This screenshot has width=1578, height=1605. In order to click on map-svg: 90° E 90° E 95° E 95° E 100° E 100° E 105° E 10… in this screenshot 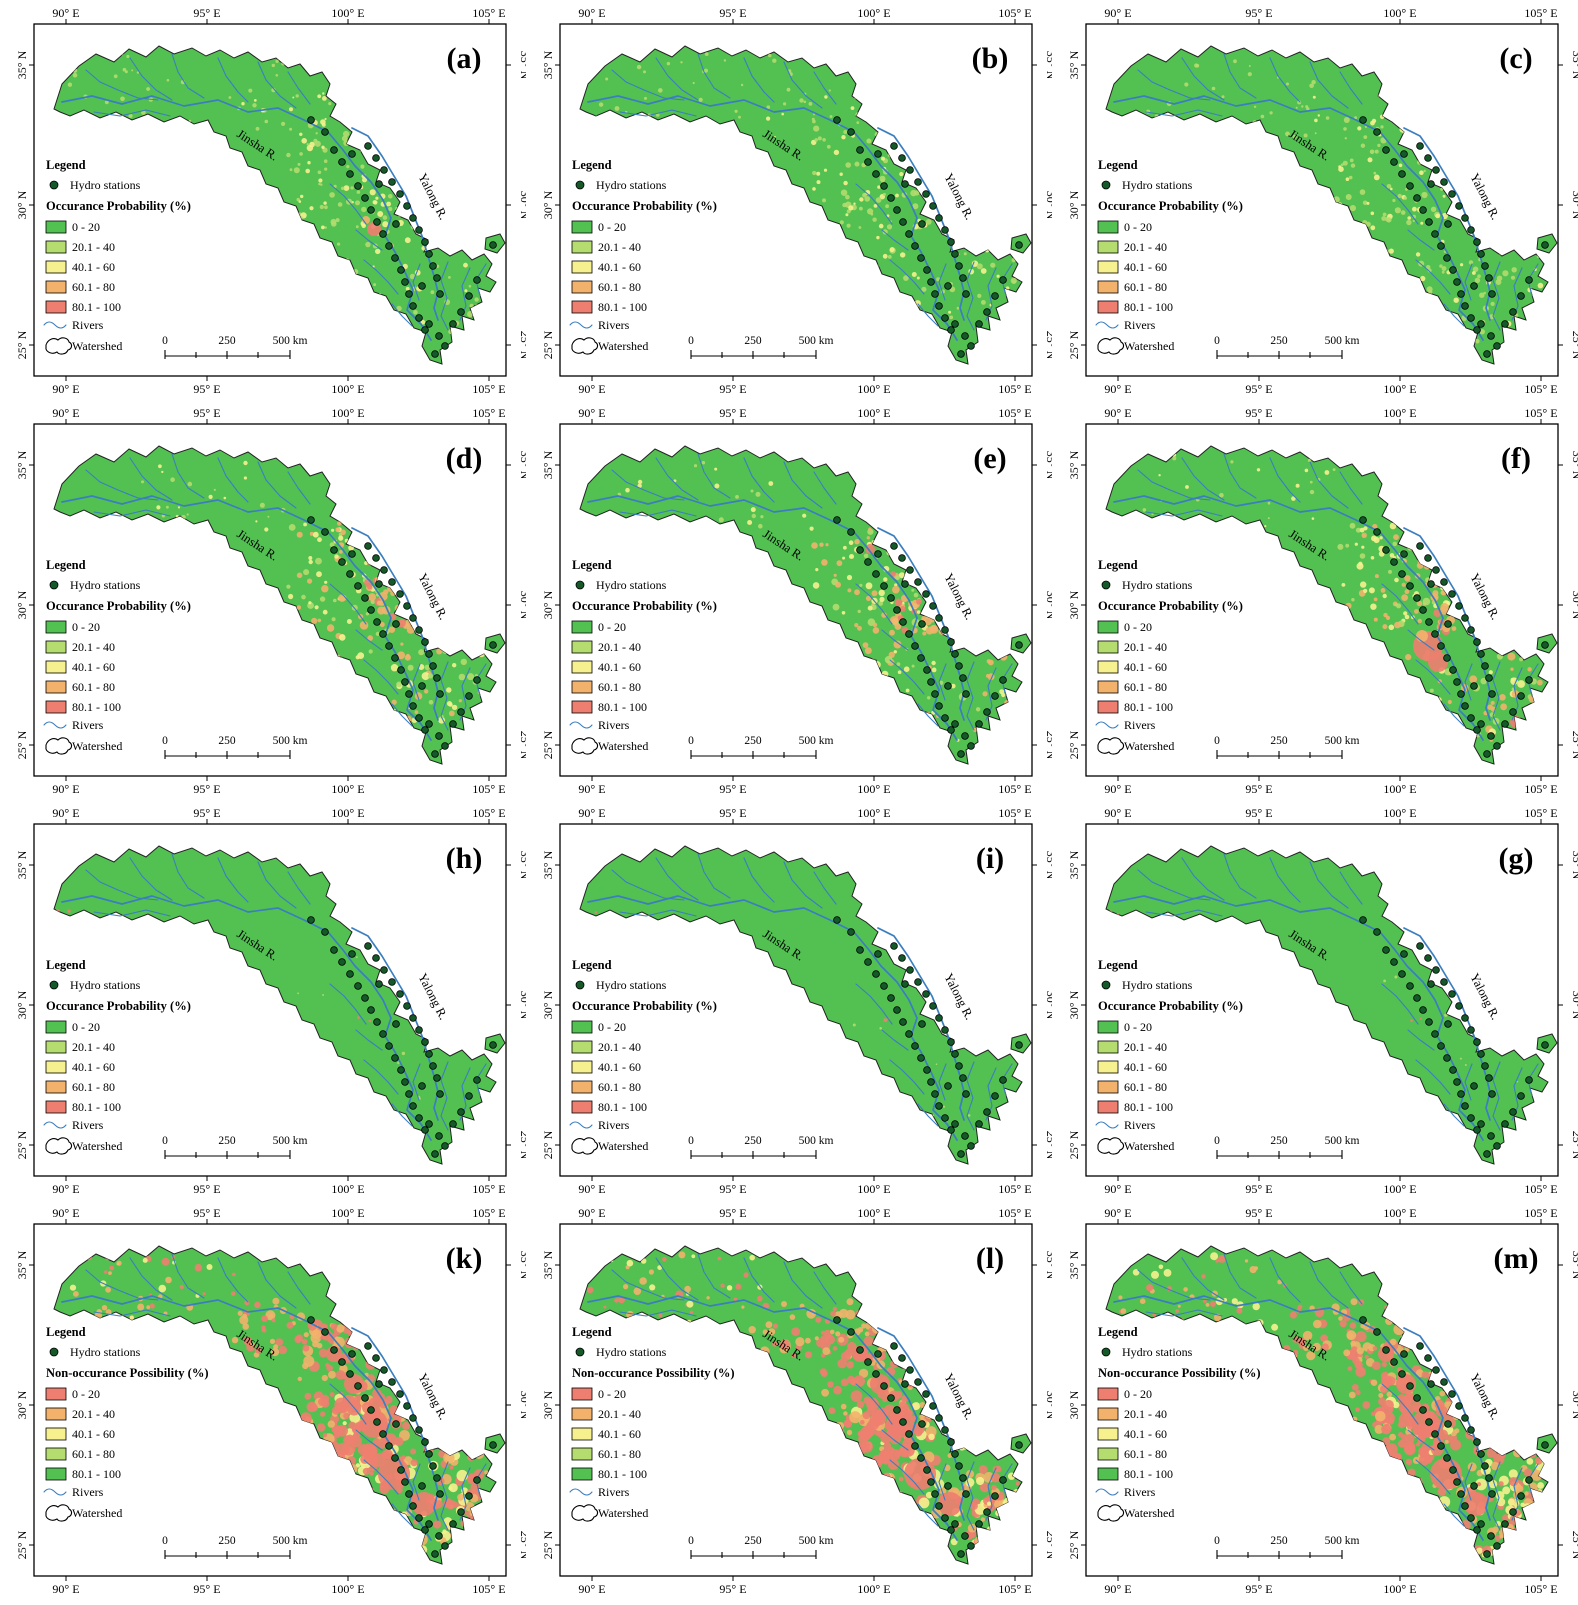, I will do `click(1322, 1001)`.